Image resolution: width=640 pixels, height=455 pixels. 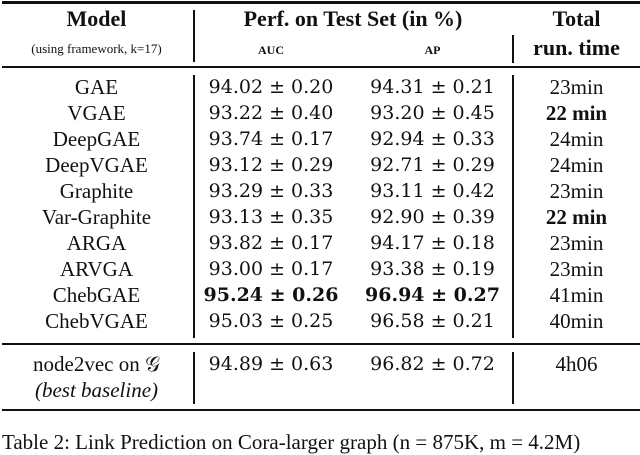 I want to click on runtime-value: 40min, so click(x=576, y=321).